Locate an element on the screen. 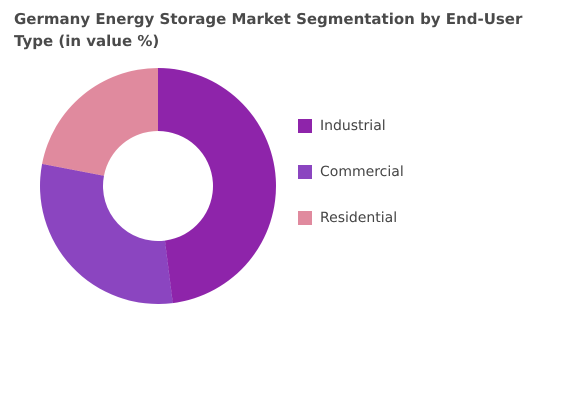 Image resolution: width=568 pixels, height=398 pixels. legend-label: Industrial is located at coordinates (353, 126).